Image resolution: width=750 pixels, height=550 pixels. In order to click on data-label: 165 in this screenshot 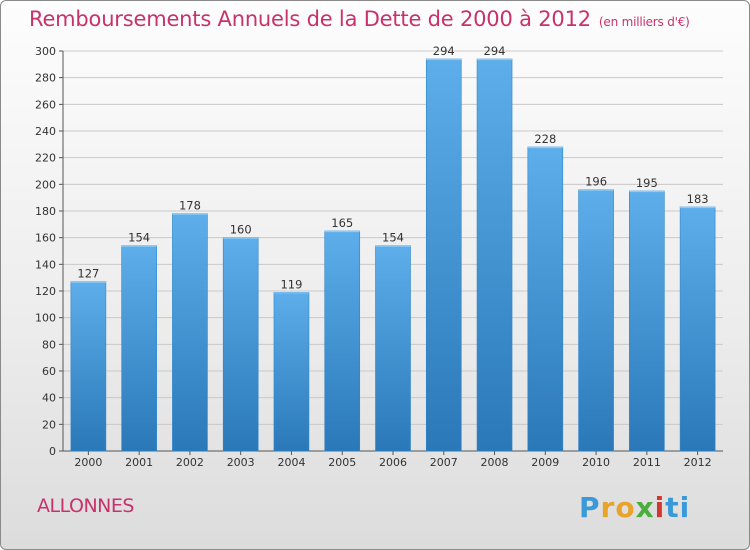, I will do `click(342, 223)`.